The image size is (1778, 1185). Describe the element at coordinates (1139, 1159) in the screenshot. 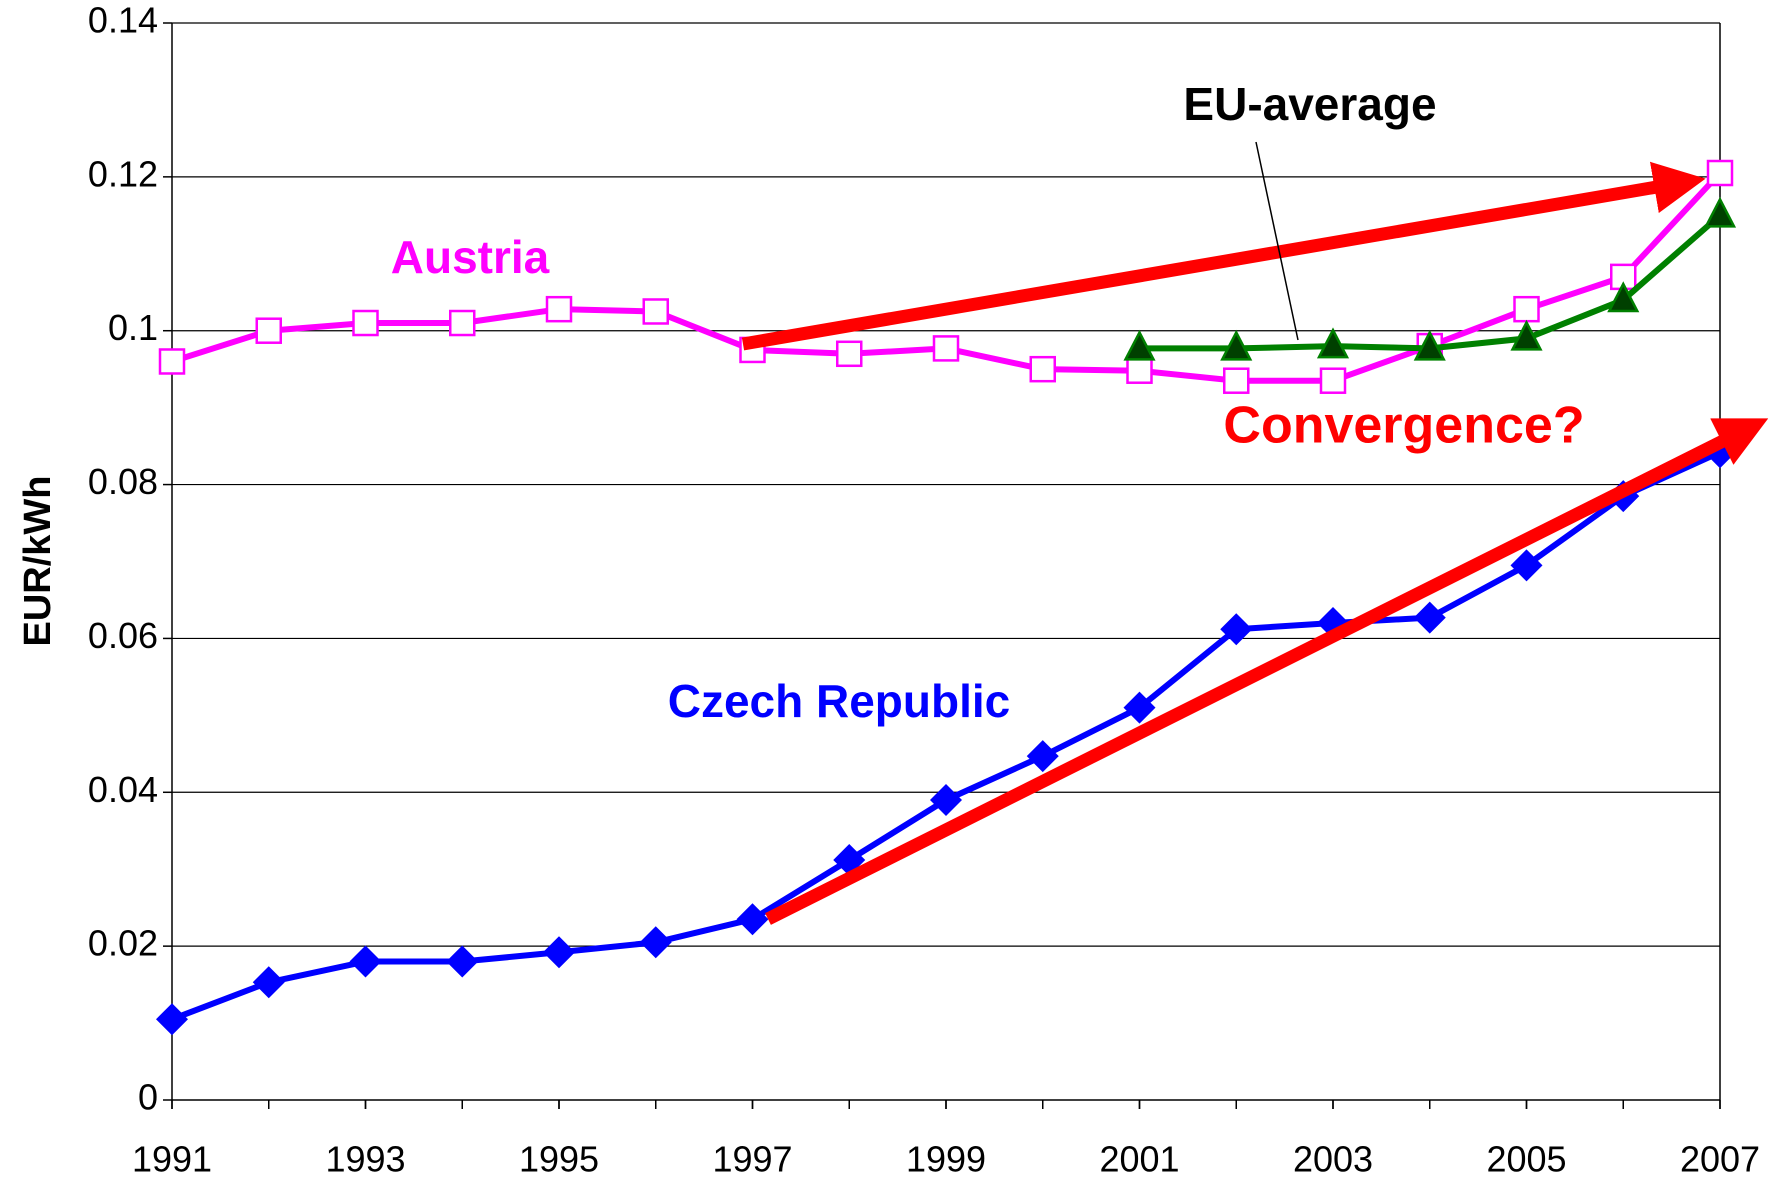

I see `x-tick-label: 2001` at that location.